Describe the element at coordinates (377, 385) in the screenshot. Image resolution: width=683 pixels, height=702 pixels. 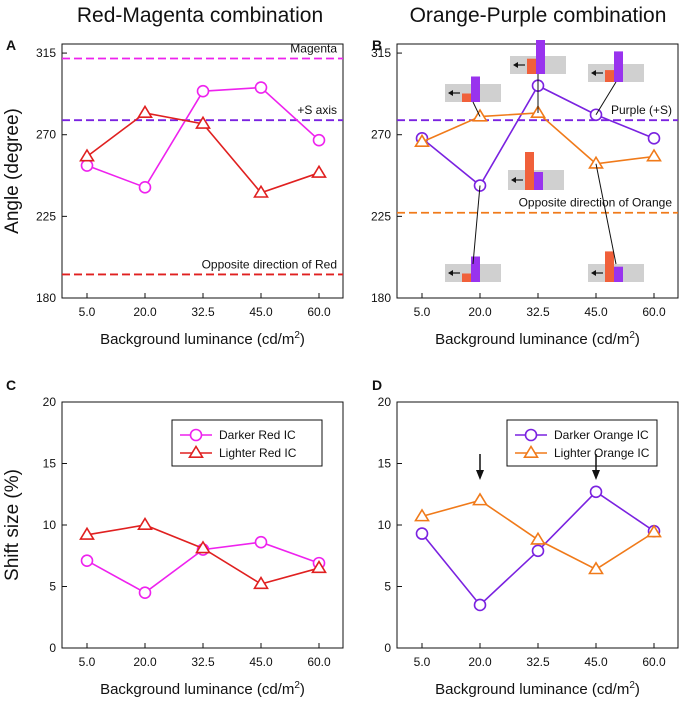
I see `panel-letter: D` at that location.